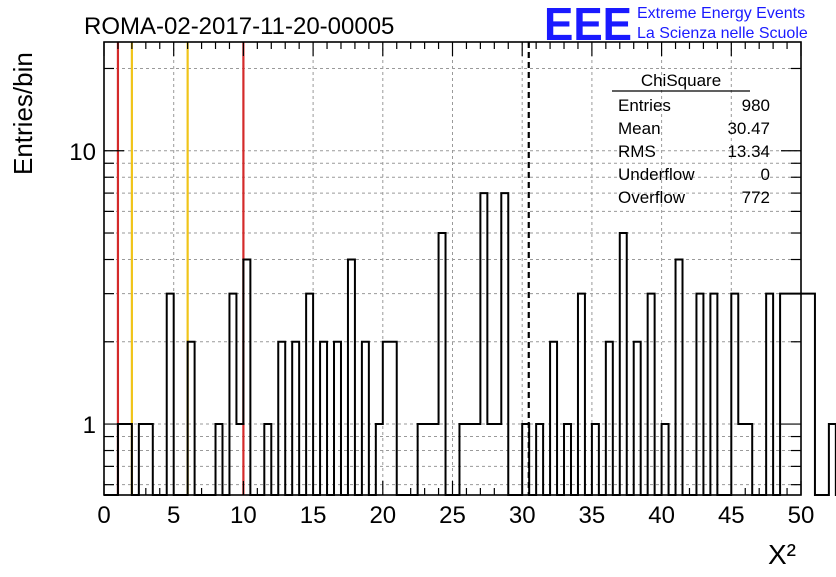  Describe the element at coordinates (639, 128) in the screenshot. I see `stats-mean-label: Mean` at that location.